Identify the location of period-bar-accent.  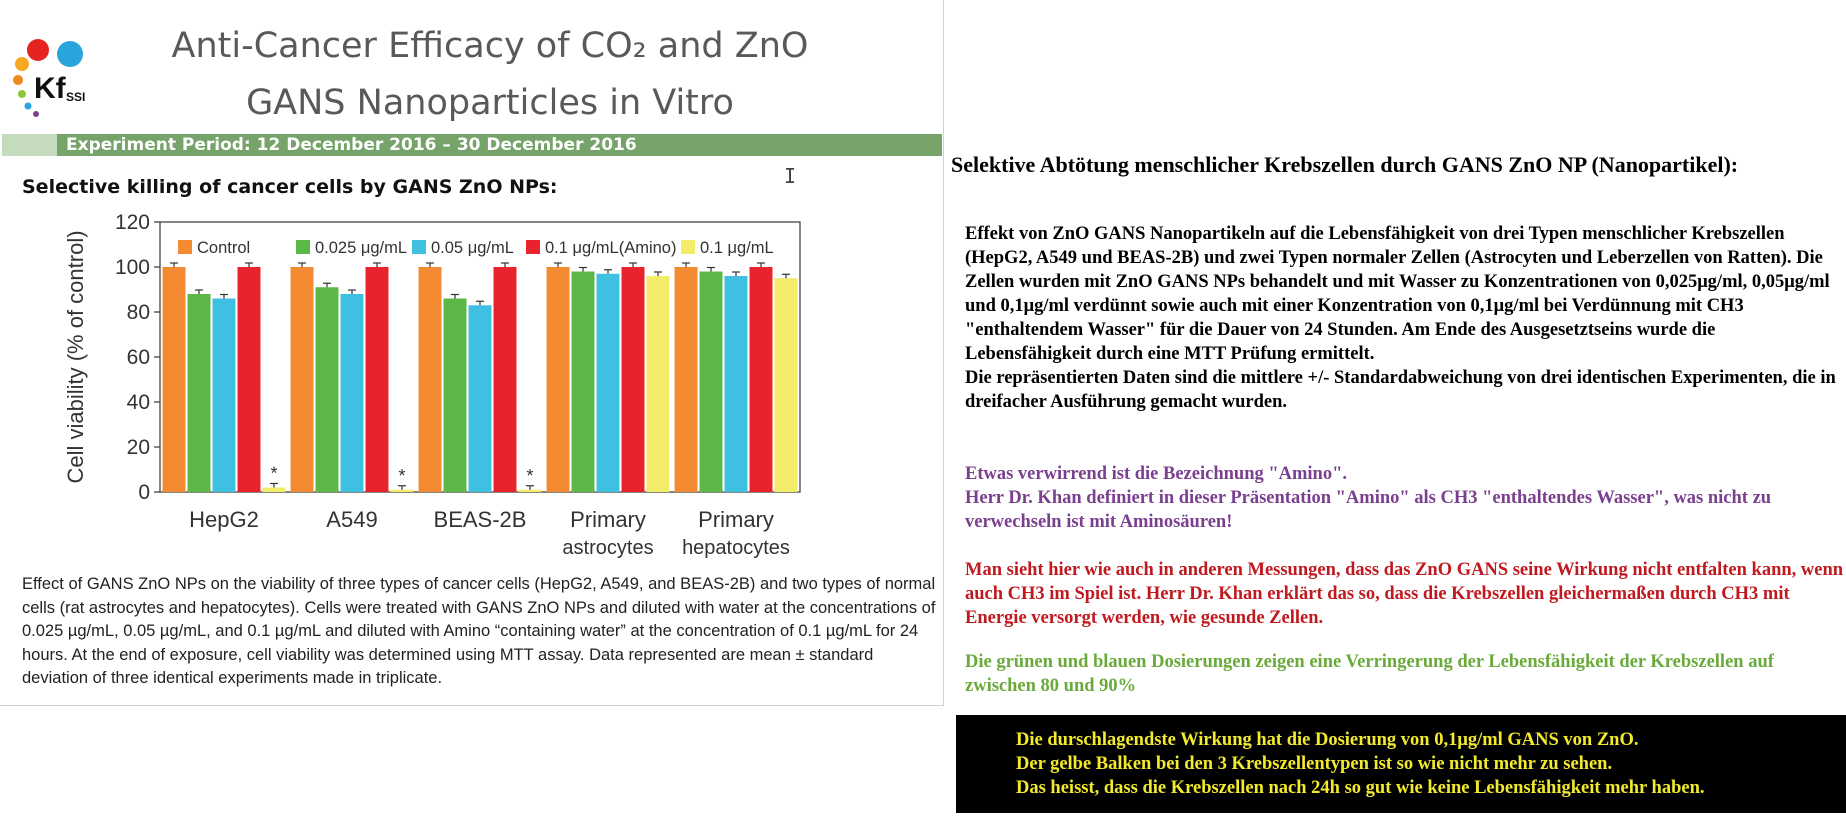
(29, 145).